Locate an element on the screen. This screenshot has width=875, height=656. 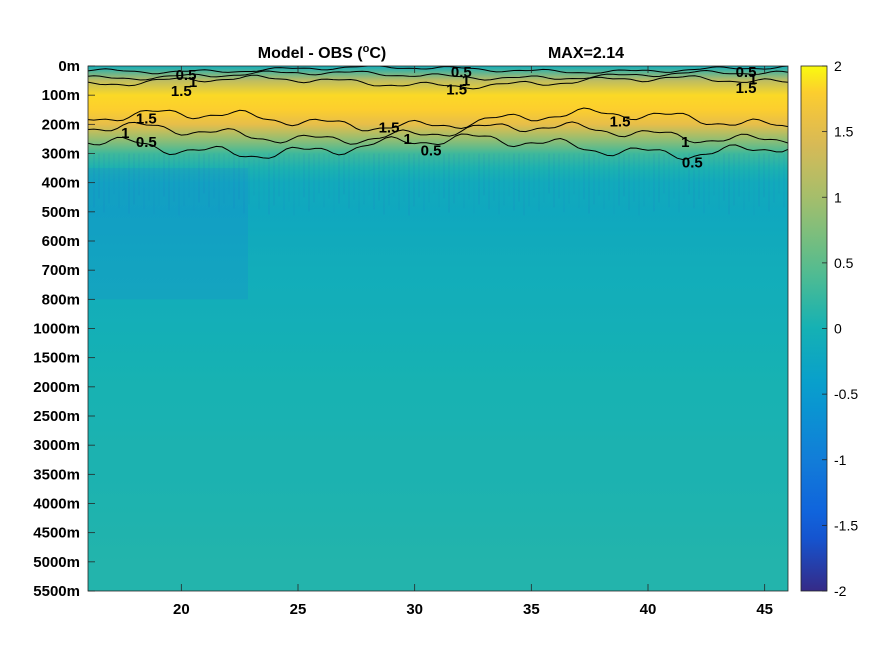
x-tick-label: 35 is located at coordinates (531, 609).